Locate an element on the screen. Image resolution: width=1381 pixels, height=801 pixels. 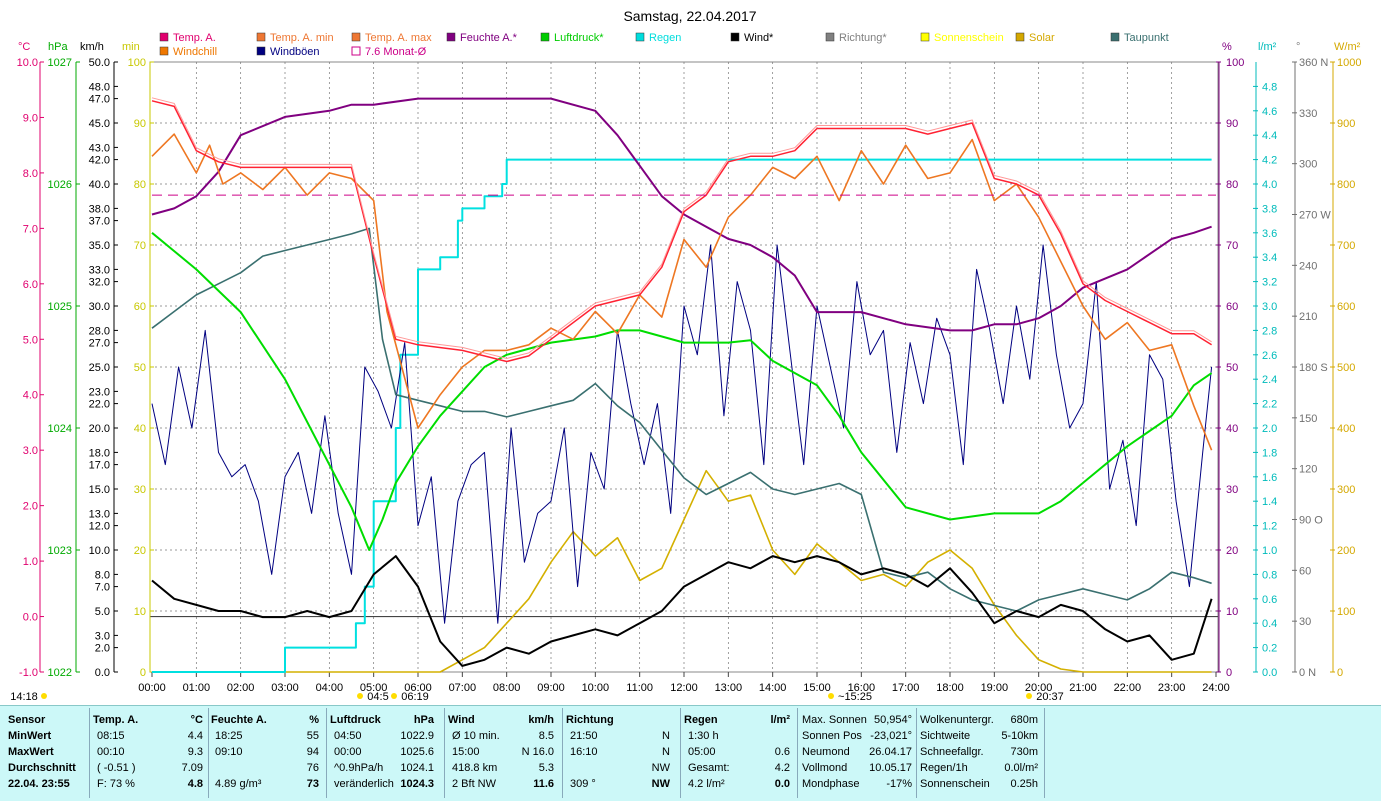
minutes-tick-label: 30 is located at coordinates (140, 490).